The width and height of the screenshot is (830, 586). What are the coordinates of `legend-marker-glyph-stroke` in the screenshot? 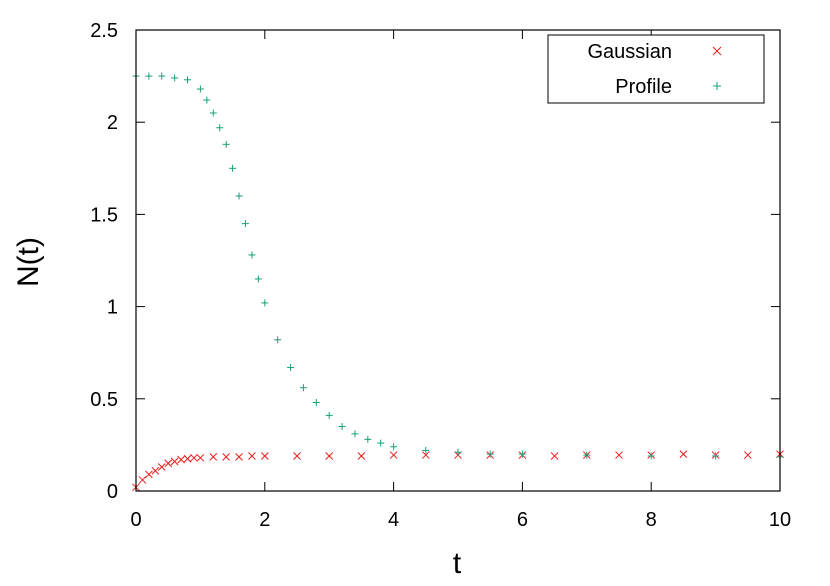 It's located at (717, 51).